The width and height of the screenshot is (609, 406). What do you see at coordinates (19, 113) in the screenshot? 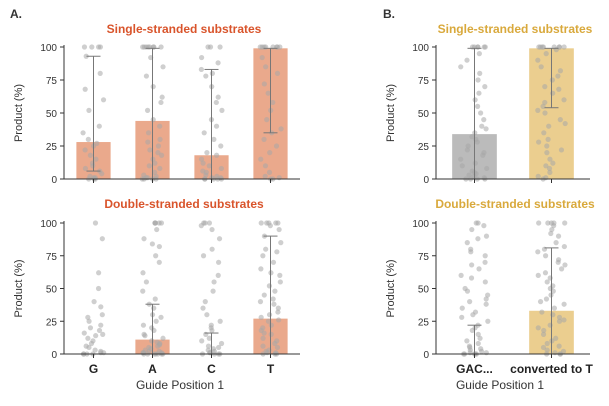
I see `y-axis-label: Product (%)` at bounding box center [19, 113].